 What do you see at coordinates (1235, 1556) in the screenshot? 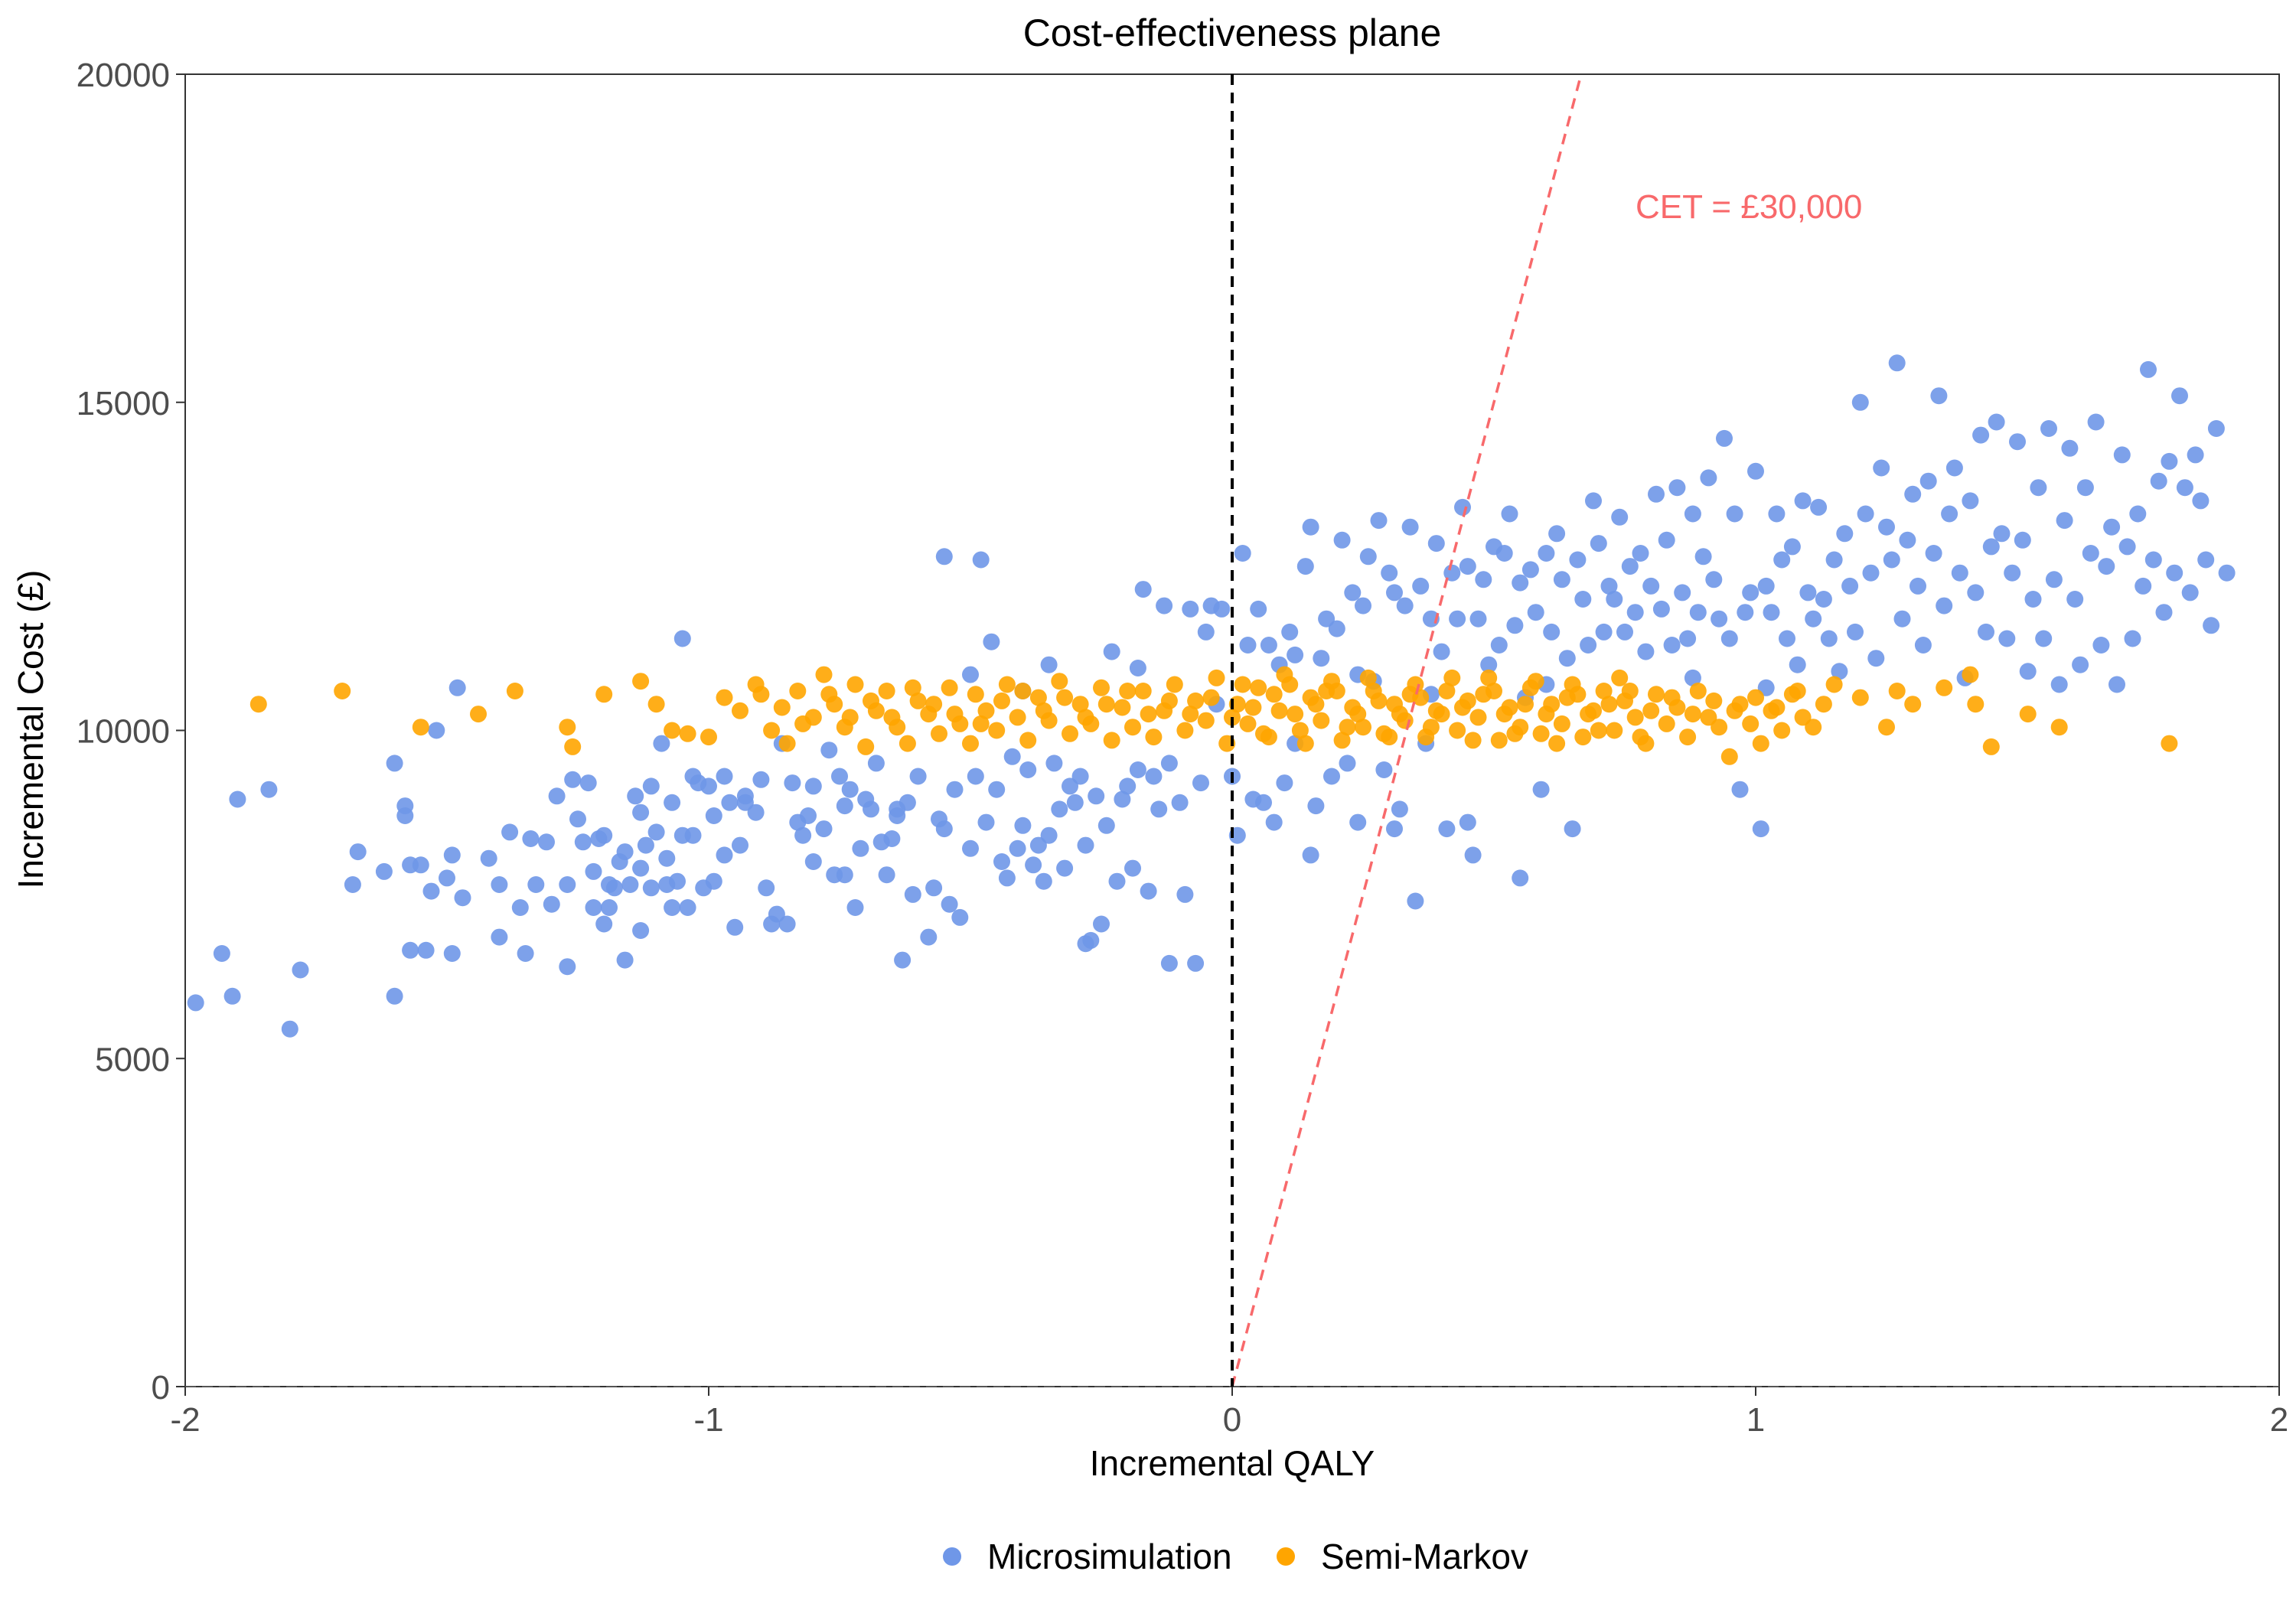
I see `legend: Microsimulation Semi-Markov` at bounding box center [1235, 1556].